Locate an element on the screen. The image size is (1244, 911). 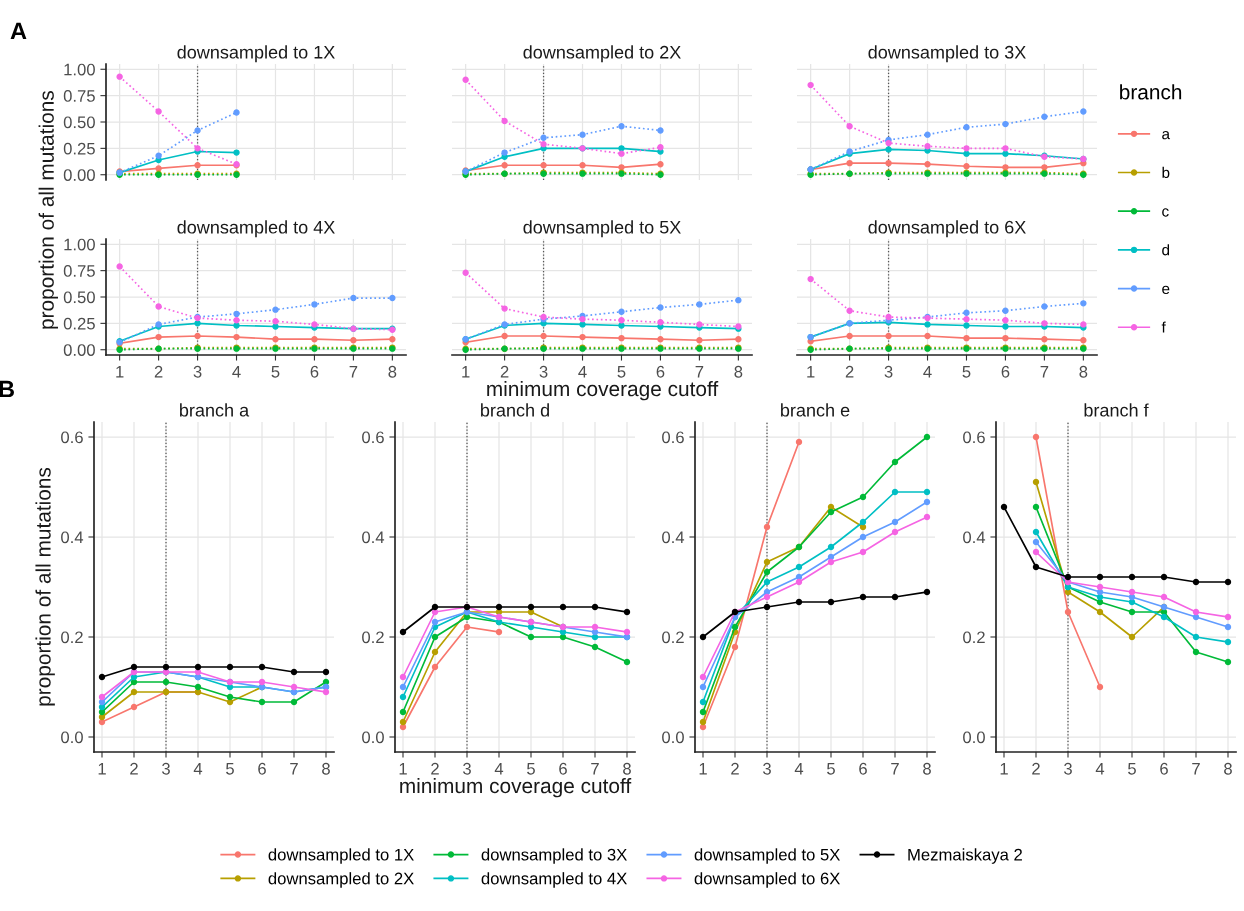
legend-label: c is located at coordinates (1165, 212).